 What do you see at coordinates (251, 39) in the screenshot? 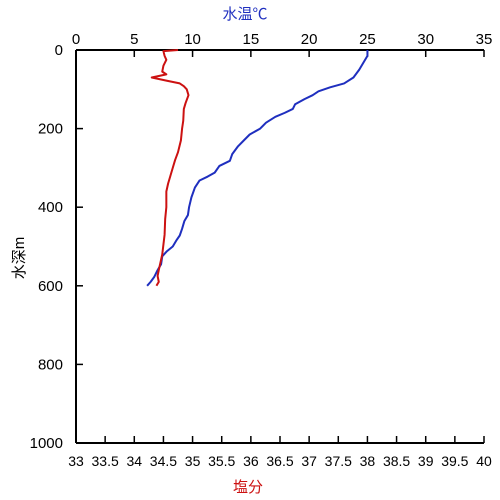
I see `top-tick-label: 15` at bounding box center [251, 39].